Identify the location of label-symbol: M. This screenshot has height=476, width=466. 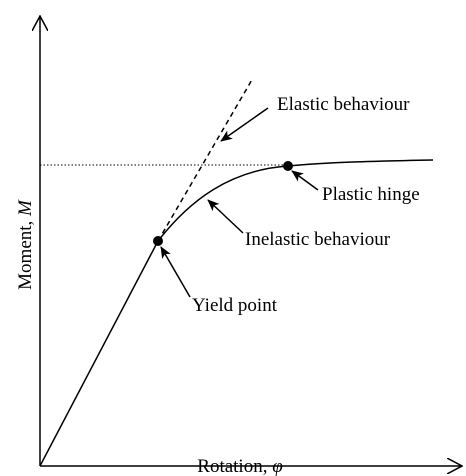
(25, 208).